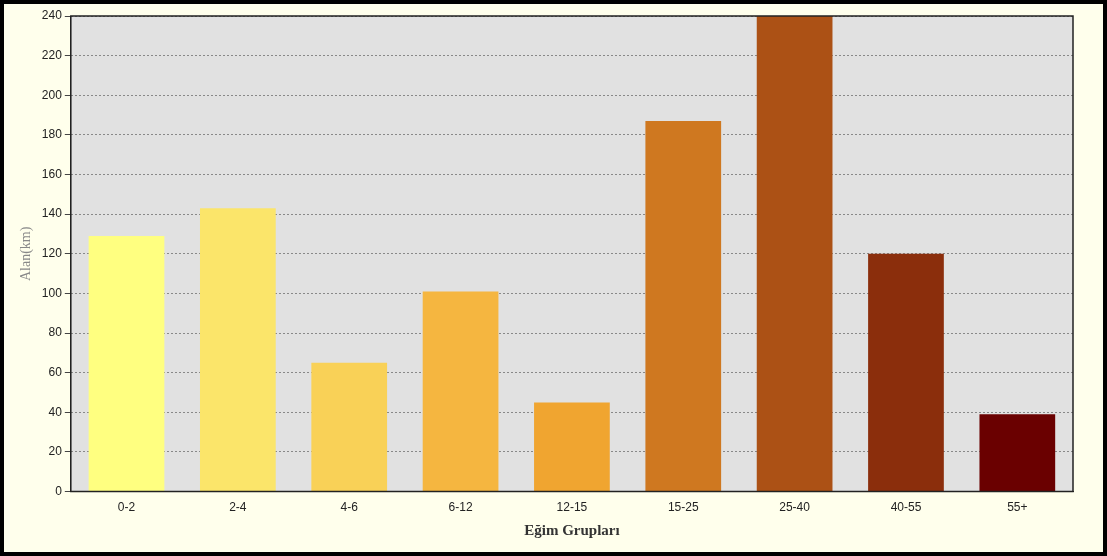 Image resolution: width=1107 pixels, height=556 pixels. I want to click on y-tick-label: 140, so click(52, 213).